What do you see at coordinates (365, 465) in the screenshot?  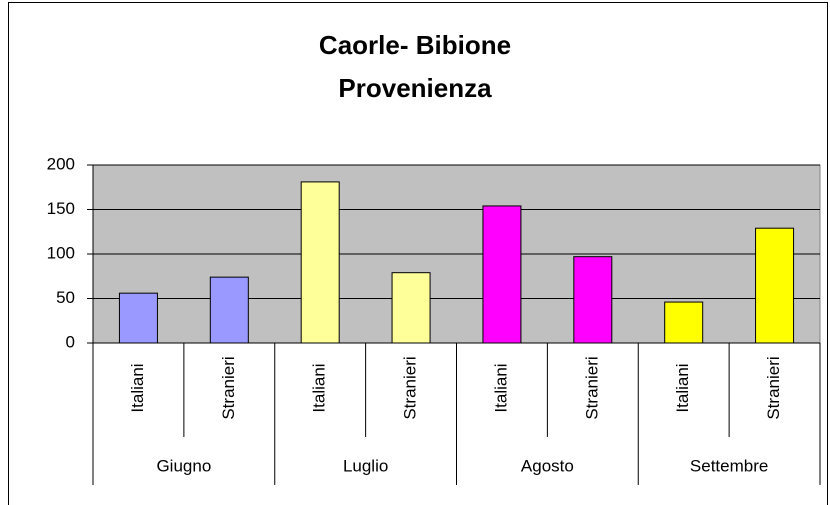 I see `group-label: Luglio` at bounding box center [365, 465].